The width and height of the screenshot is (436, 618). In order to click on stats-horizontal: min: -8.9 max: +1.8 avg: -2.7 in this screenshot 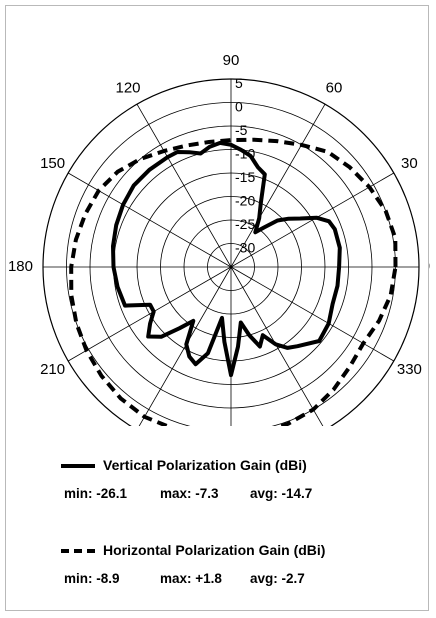, I will do `click(184, 578)`.